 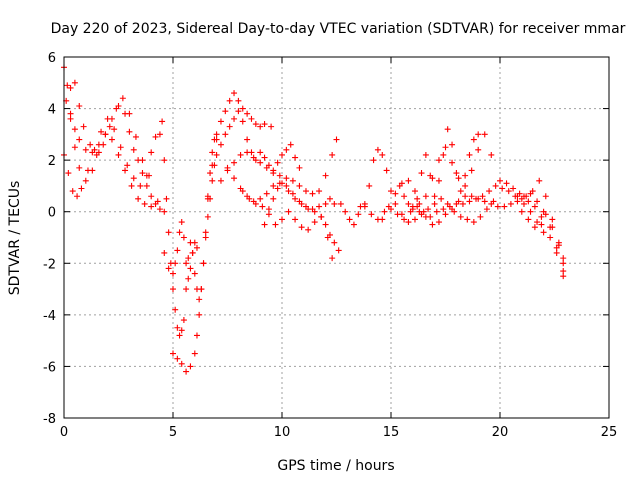 I want to click on series-t20, so click(x=542, y=235).